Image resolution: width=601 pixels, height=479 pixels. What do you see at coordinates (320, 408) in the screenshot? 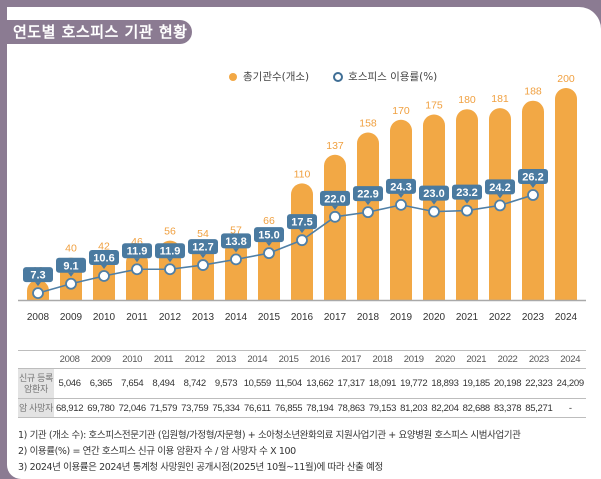
I see `table-cell: 78,194` at bounding box center [320, 408].